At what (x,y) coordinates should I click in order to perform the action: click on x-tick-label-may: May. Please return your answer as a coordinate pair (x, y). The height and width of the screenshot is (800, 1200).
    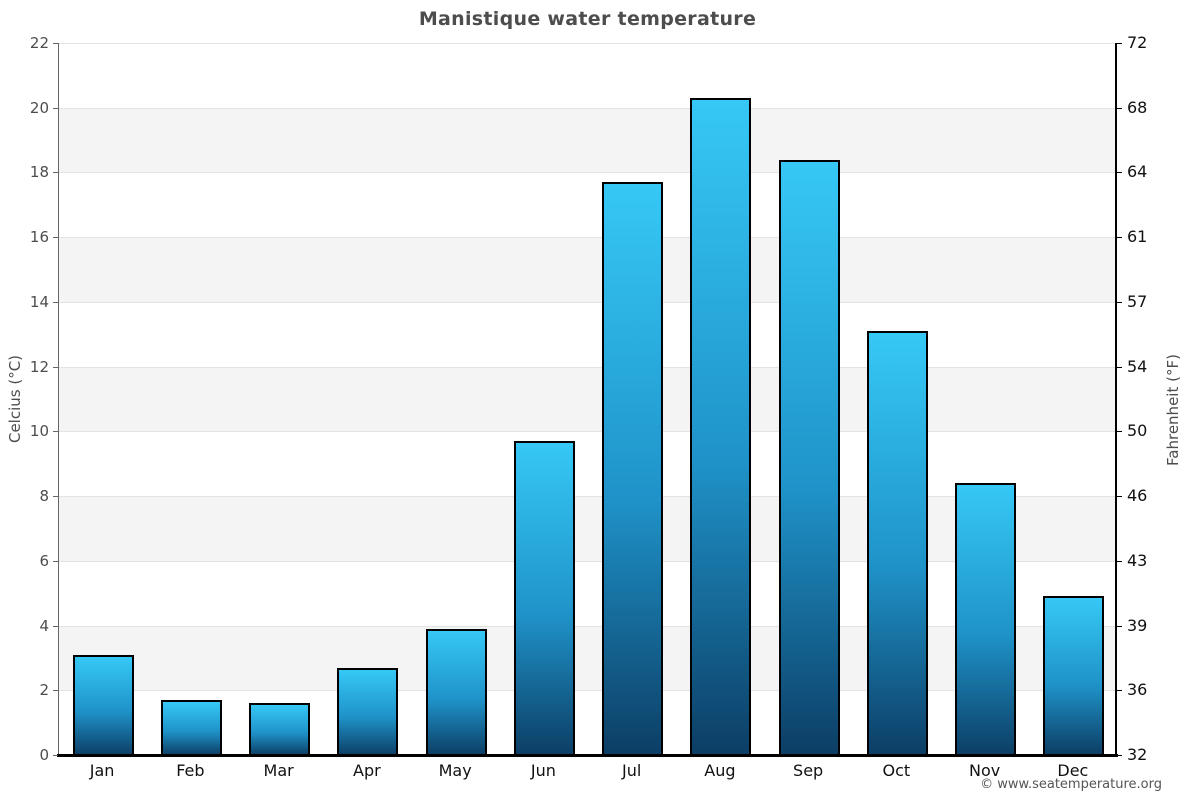
    Looking at the image, I should click on (455, 770).